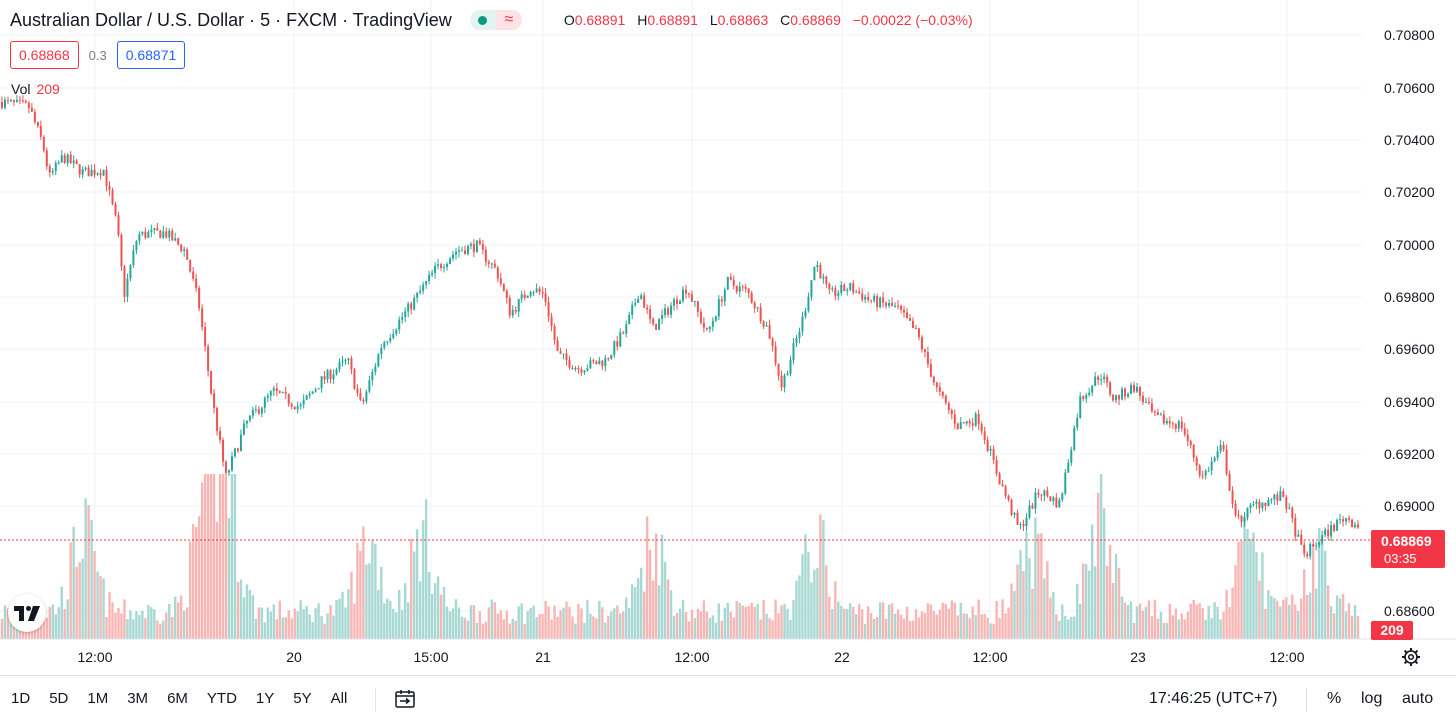  I want to click on clock-timezone: 17:46:25 (UTC+7), so click(1213, 698).